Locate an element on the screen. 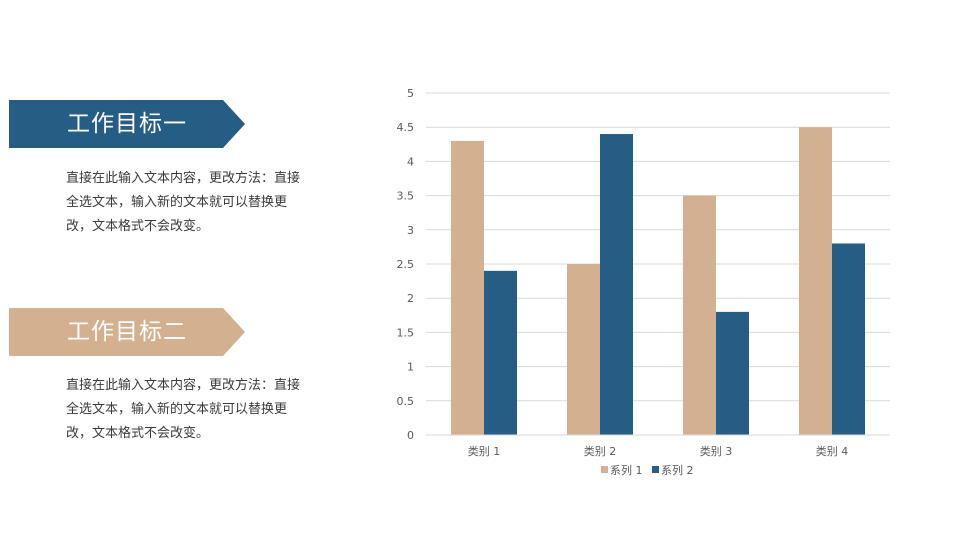  y-tick-label: 2.5 is located at coordinates (406, 264).